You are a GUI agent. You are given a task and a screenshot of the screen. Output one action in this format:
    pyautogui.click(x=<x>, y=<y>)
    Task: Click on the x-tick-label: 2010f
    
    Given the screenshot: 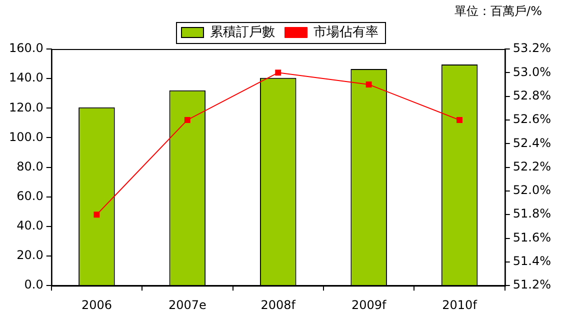 What is the action you would take?
    pyautogui.click(x=460, y=305)
    